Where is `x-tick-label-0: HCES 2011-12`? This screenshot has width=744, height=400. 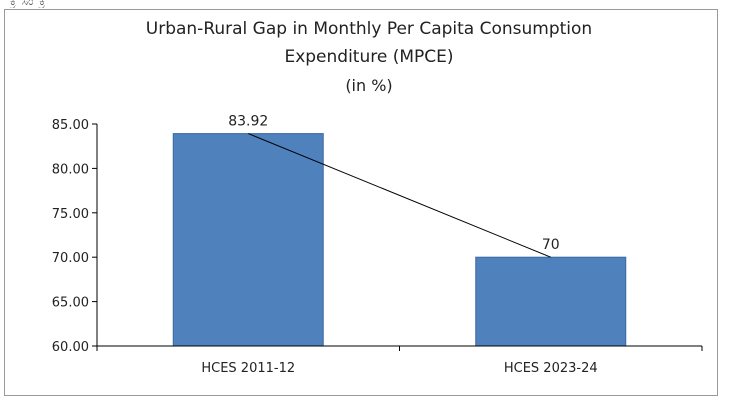 x-tick-label-0: HCES 2011-12 is located at coordinates (248, 368).